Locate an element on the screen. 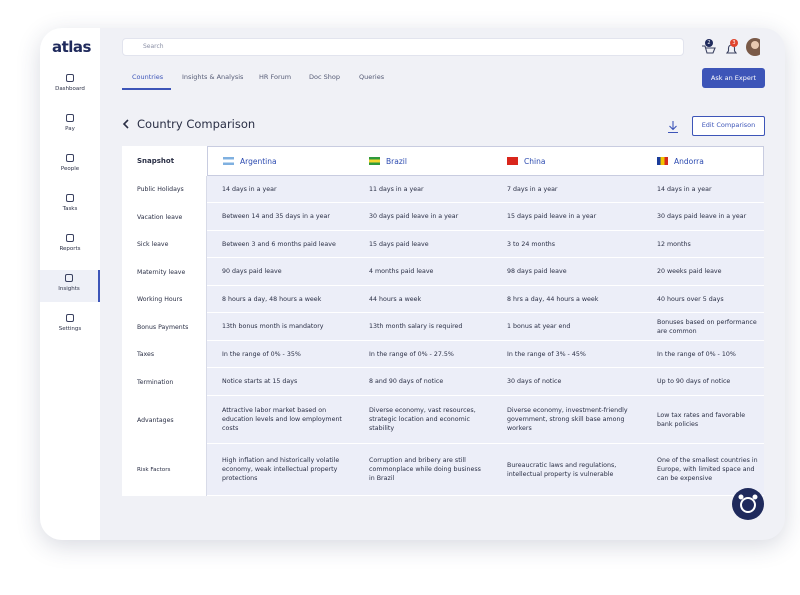 The height and width of the screenshot is (595, 800). nav-label: Pay is located at coordinates (70, 129).